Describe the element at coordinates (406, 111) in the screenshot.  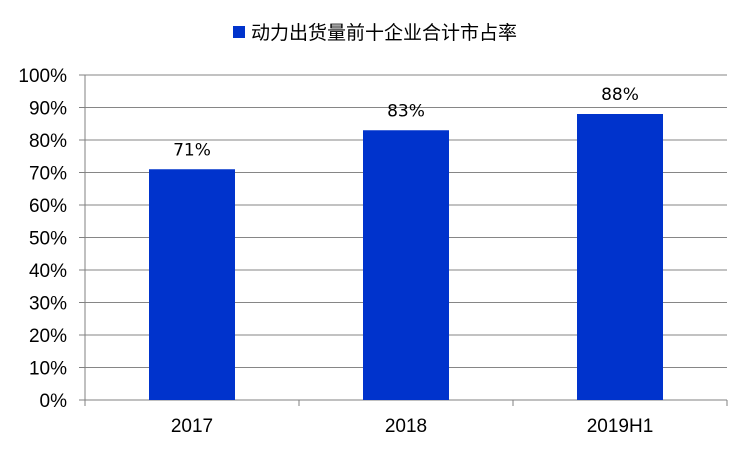
I see `data-label-2018: 83%` at that location.